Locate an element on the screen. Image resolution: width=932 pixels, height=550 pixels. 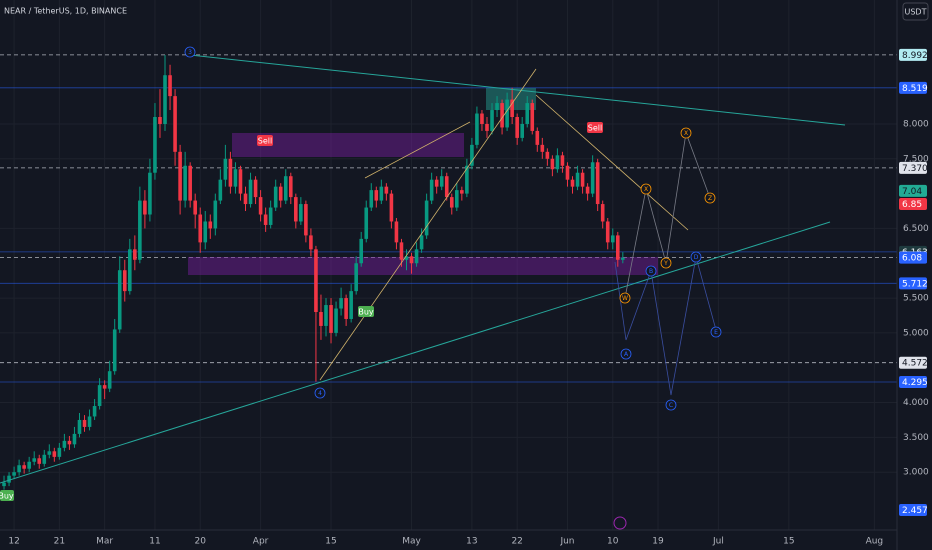
currency-label: USDT is located at coordinates (916, 12).